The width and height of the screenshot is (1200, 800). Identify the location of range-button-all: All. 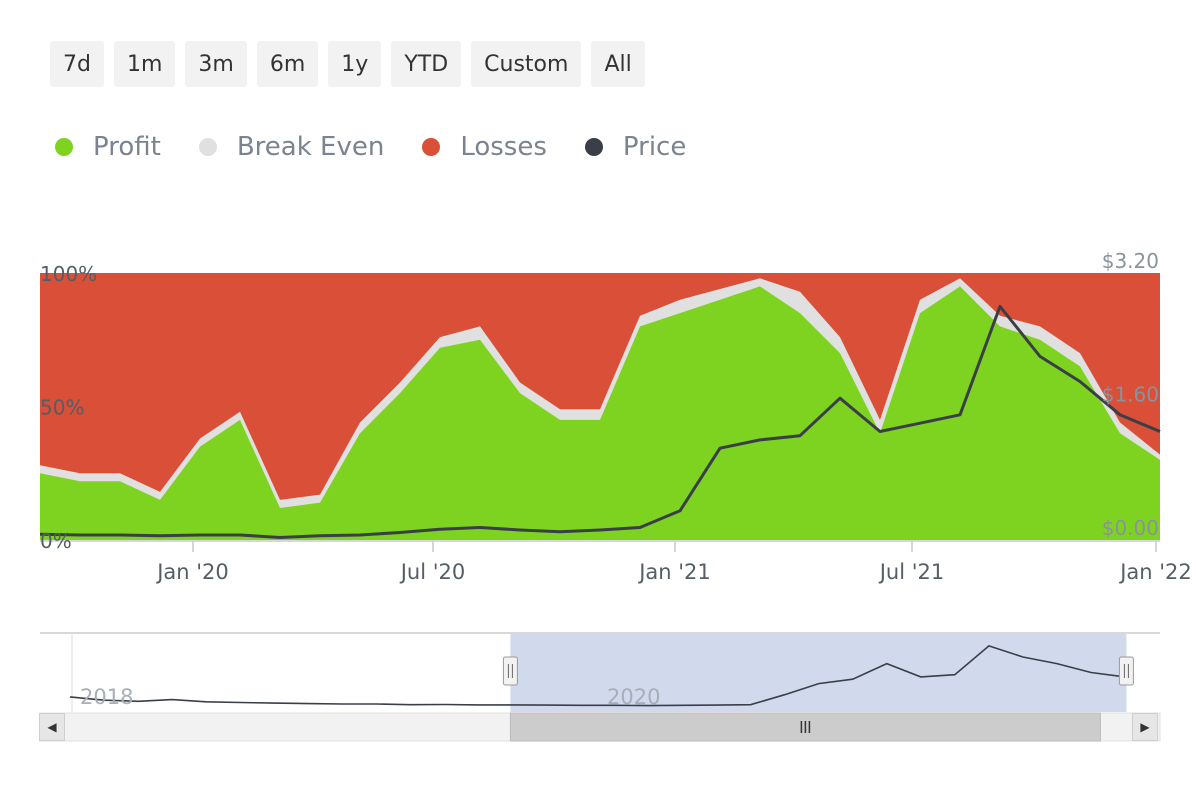
(618, 64).